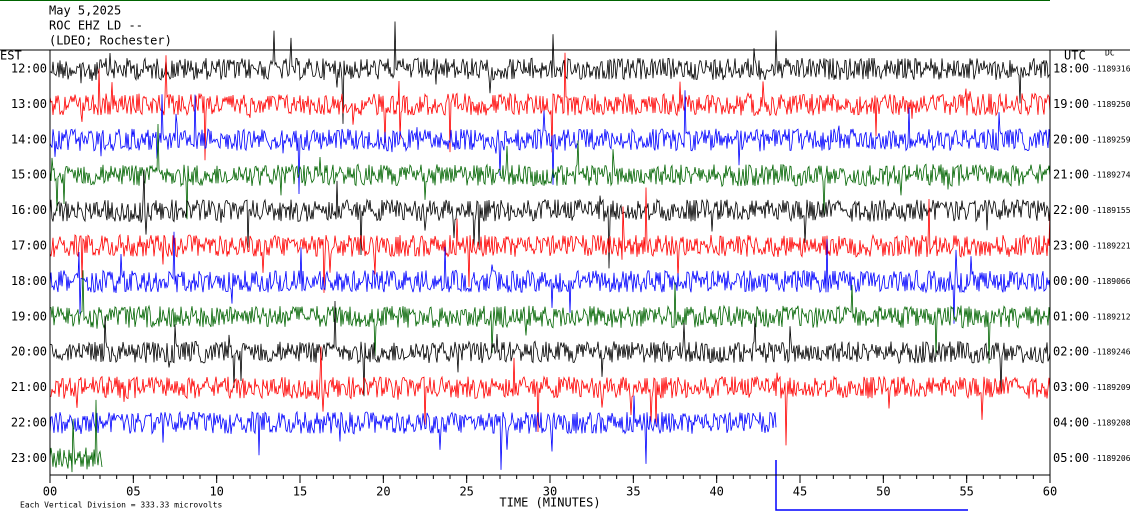  What do you see at coordinates (133, 492) in the screenshot?
I see `x-tick-label: 05` at bounding box center [133, 492].